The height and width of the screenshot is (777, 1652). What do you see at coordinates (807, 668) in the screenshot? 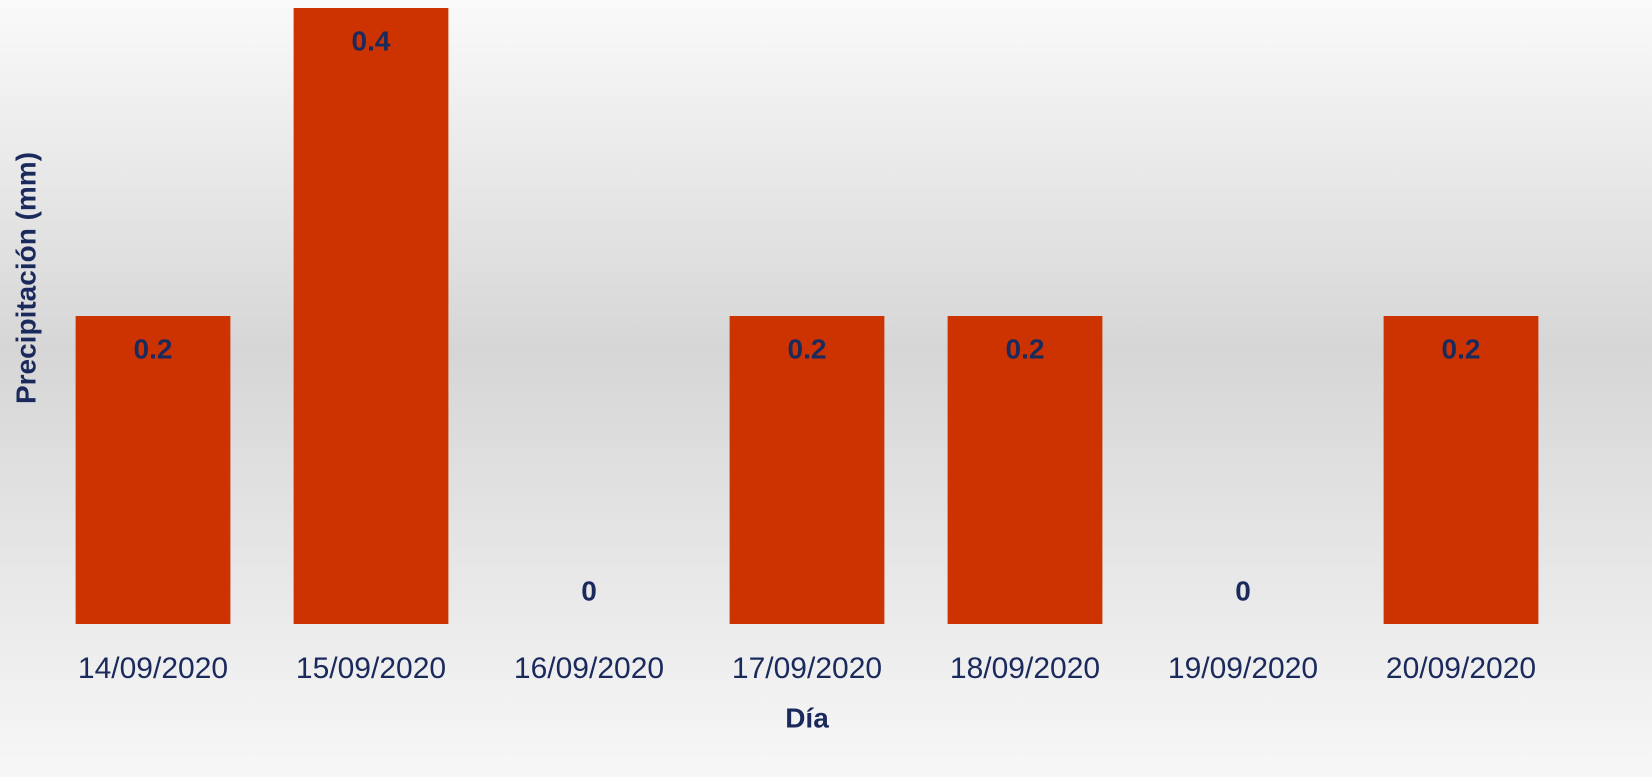
I see `x-tick-label: 17/09/2020` at bounding box center [807, 668].